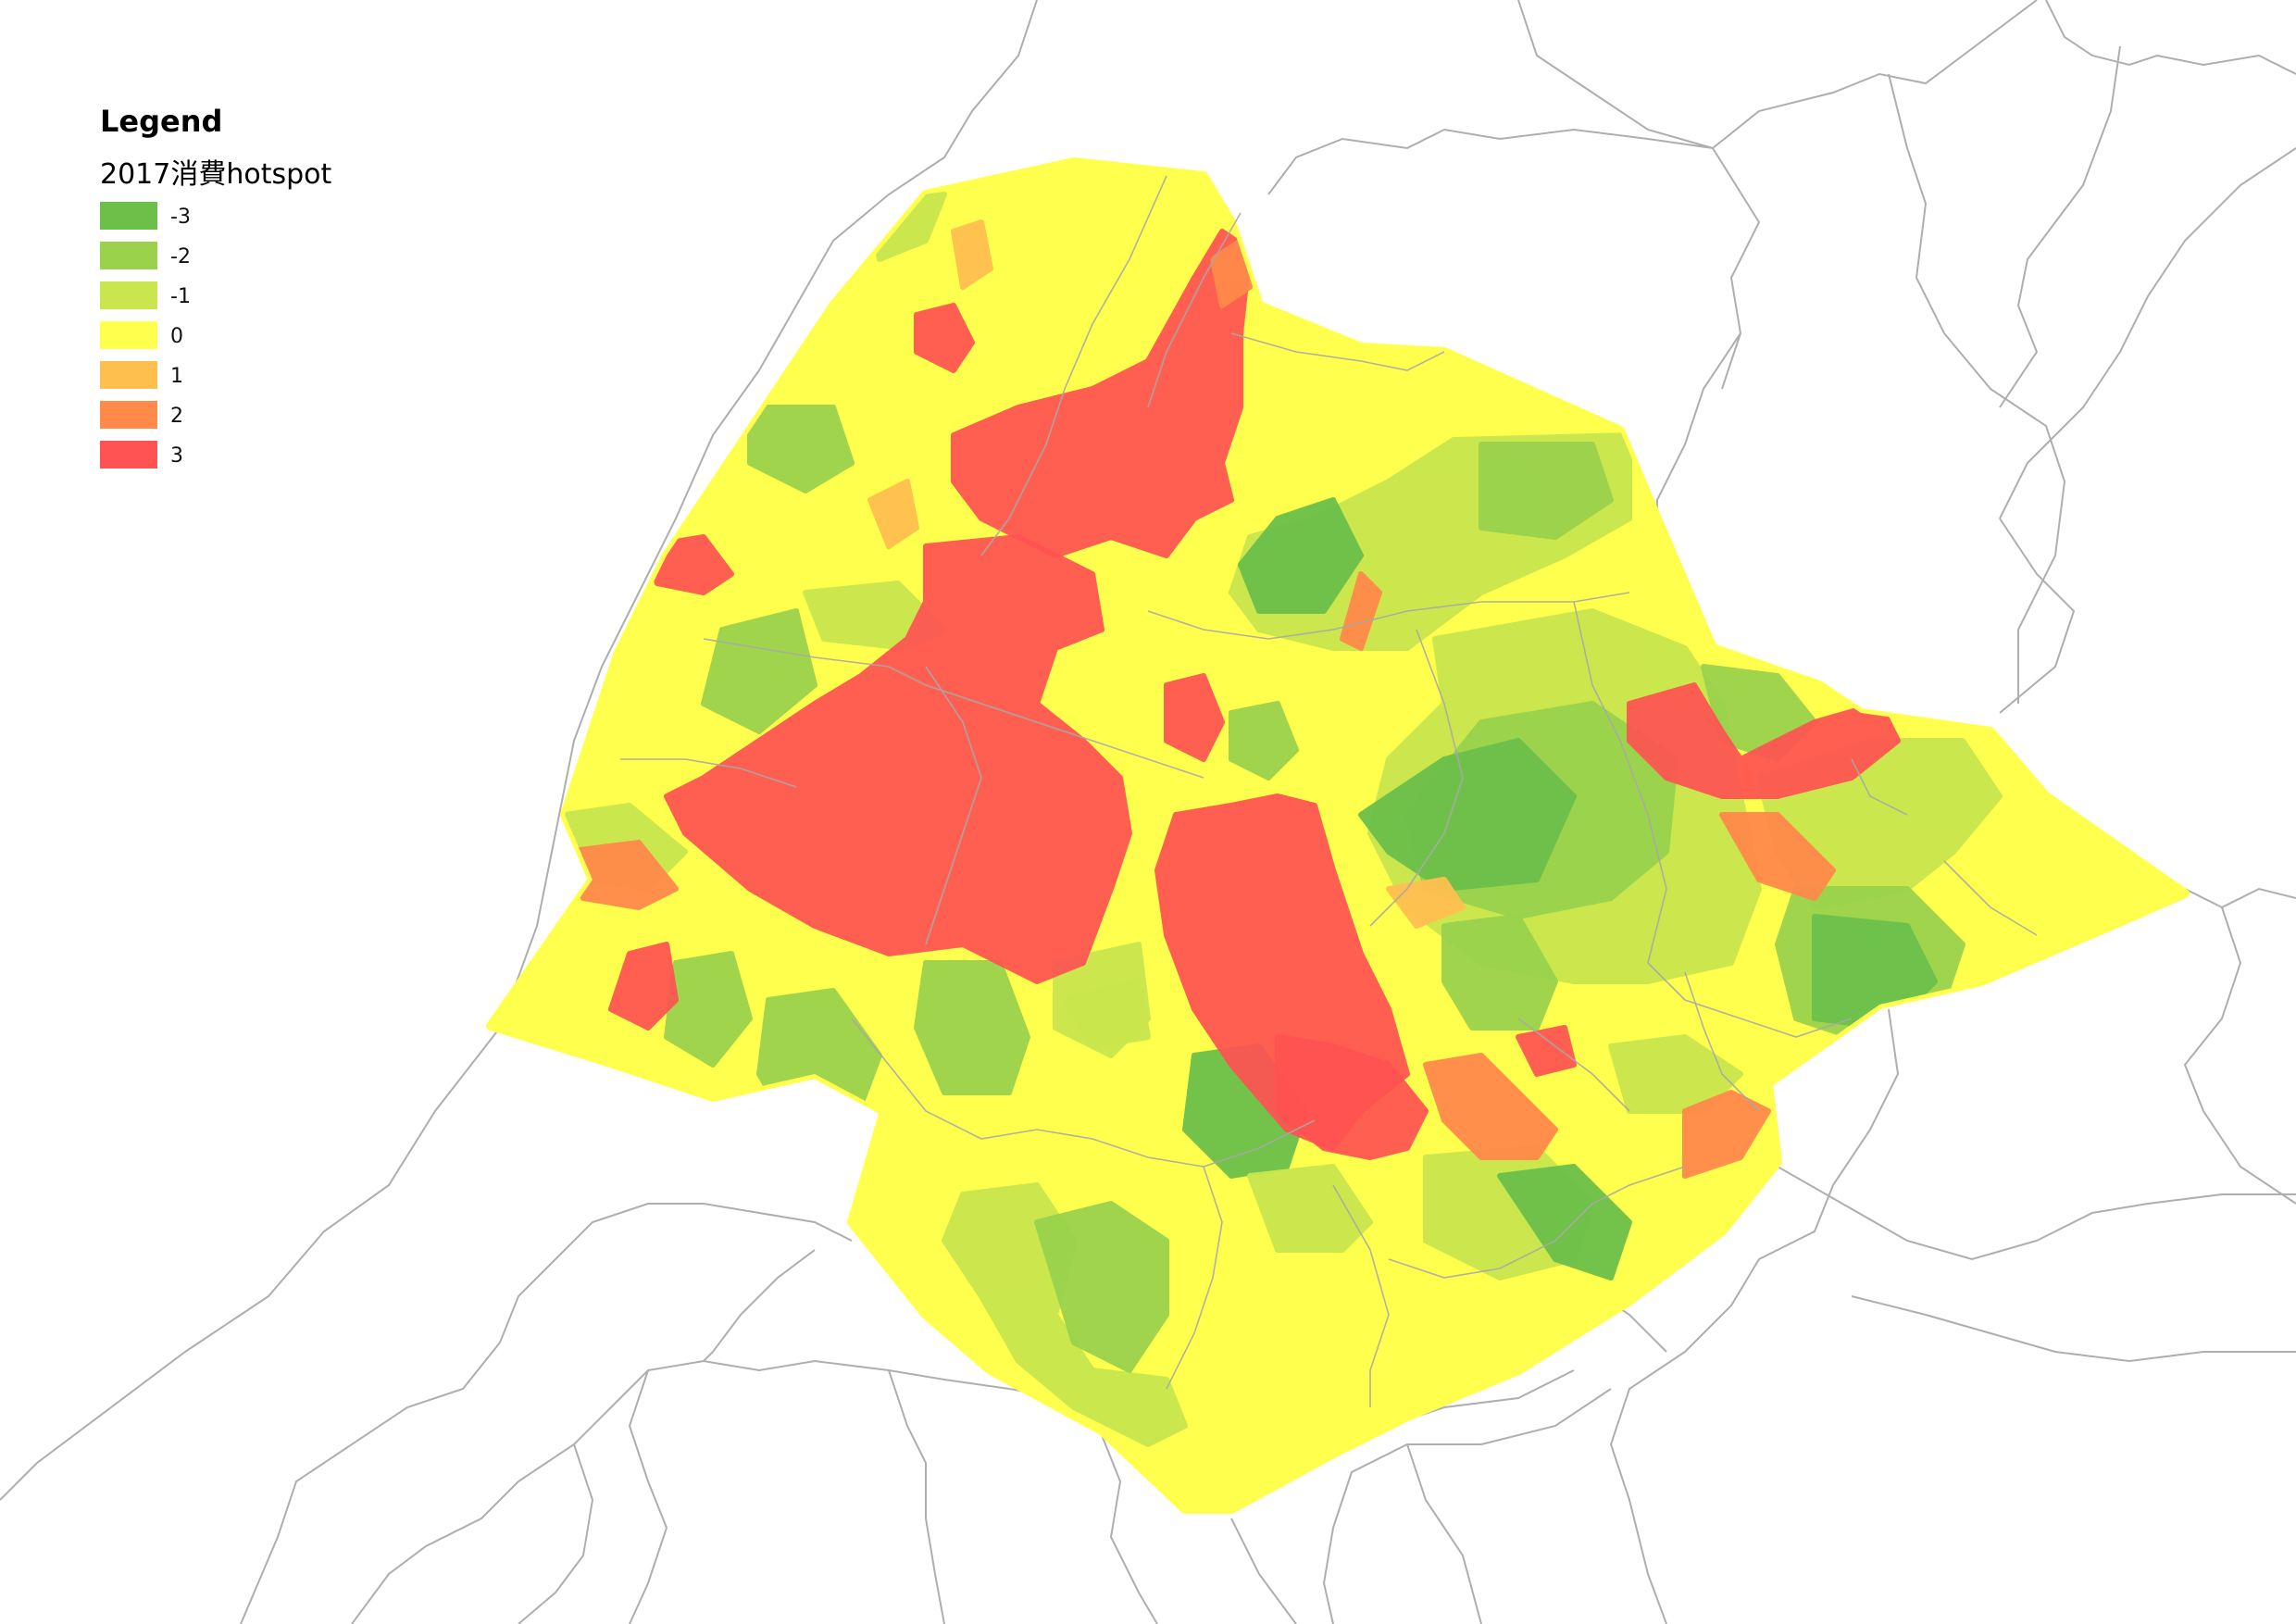  I want to click on legend-class-label: 1, so click(176, 376).